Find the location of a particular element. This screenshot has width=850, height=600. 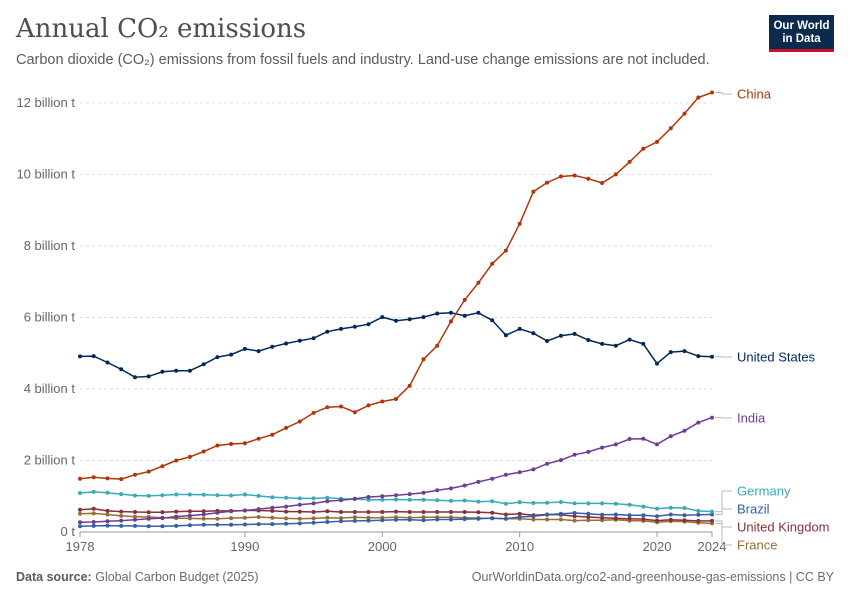

series-united-states is located at coordinates (396, 345).